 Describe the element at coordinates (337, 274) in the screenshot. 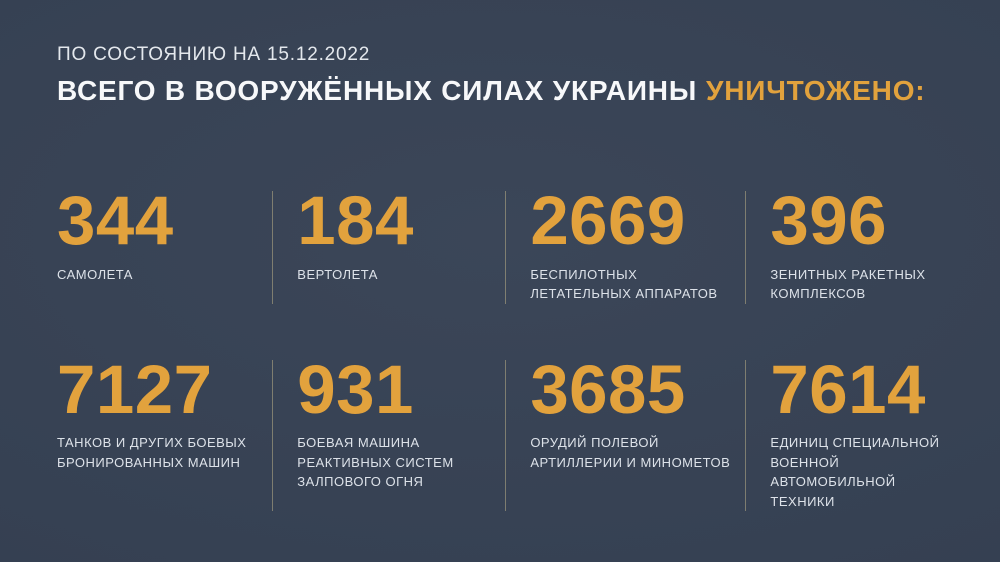

I see `stat-label: ВЕРТОЛЕТА` at that location.